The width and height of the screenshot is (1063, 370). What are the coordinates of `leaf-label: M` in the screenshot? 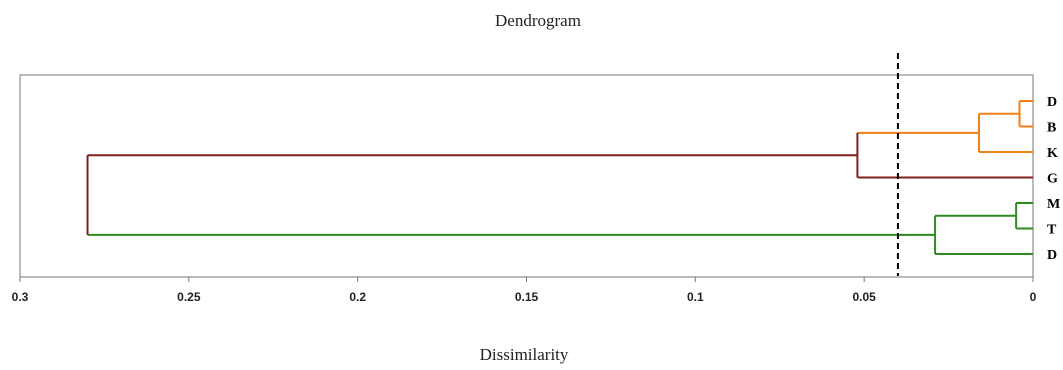 It's located at (1053, 204).